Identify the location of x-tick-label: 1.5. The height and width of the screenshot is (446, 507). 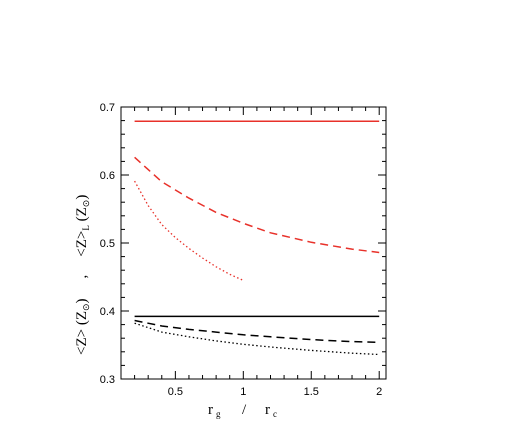
(311, 392).